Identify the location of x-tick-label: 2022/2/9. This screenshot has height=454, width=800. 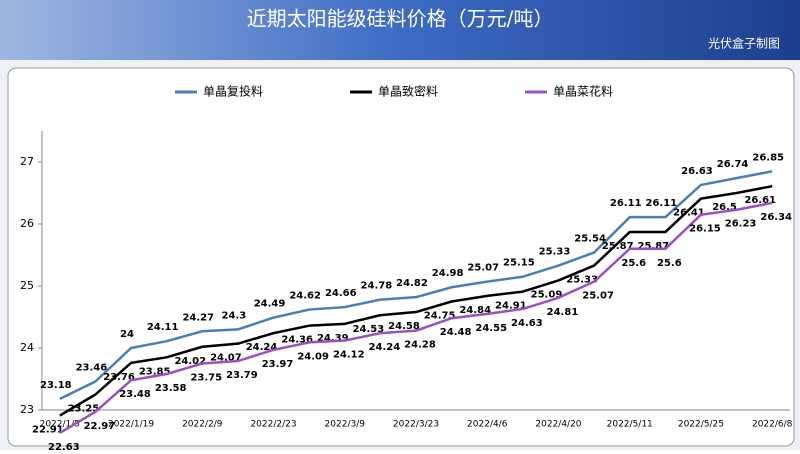
(202, 425).